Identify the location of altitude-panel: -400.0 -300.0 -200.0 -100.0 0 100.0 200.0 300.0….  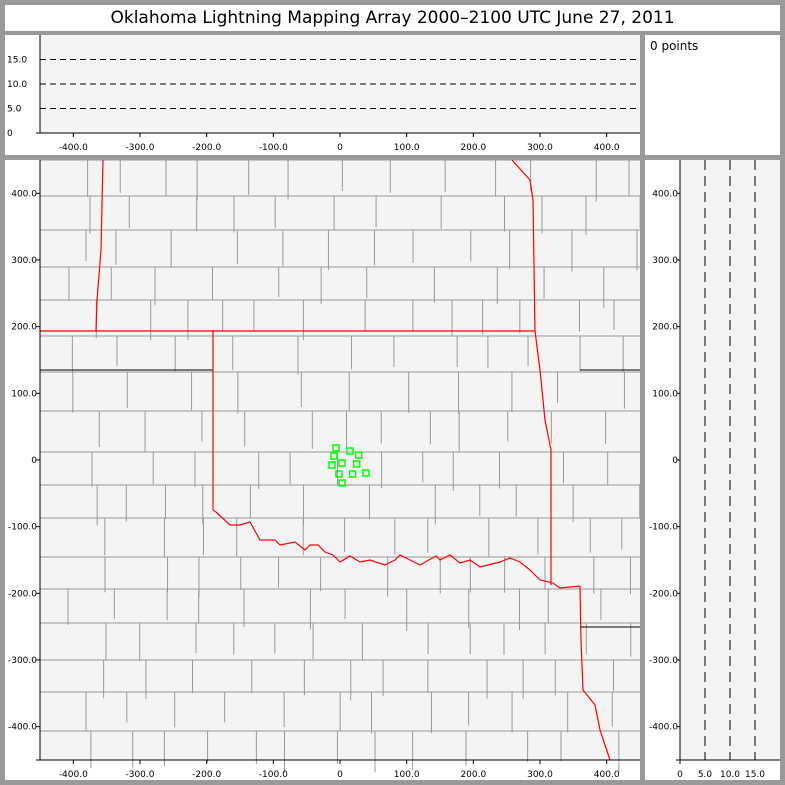
(322, 95).